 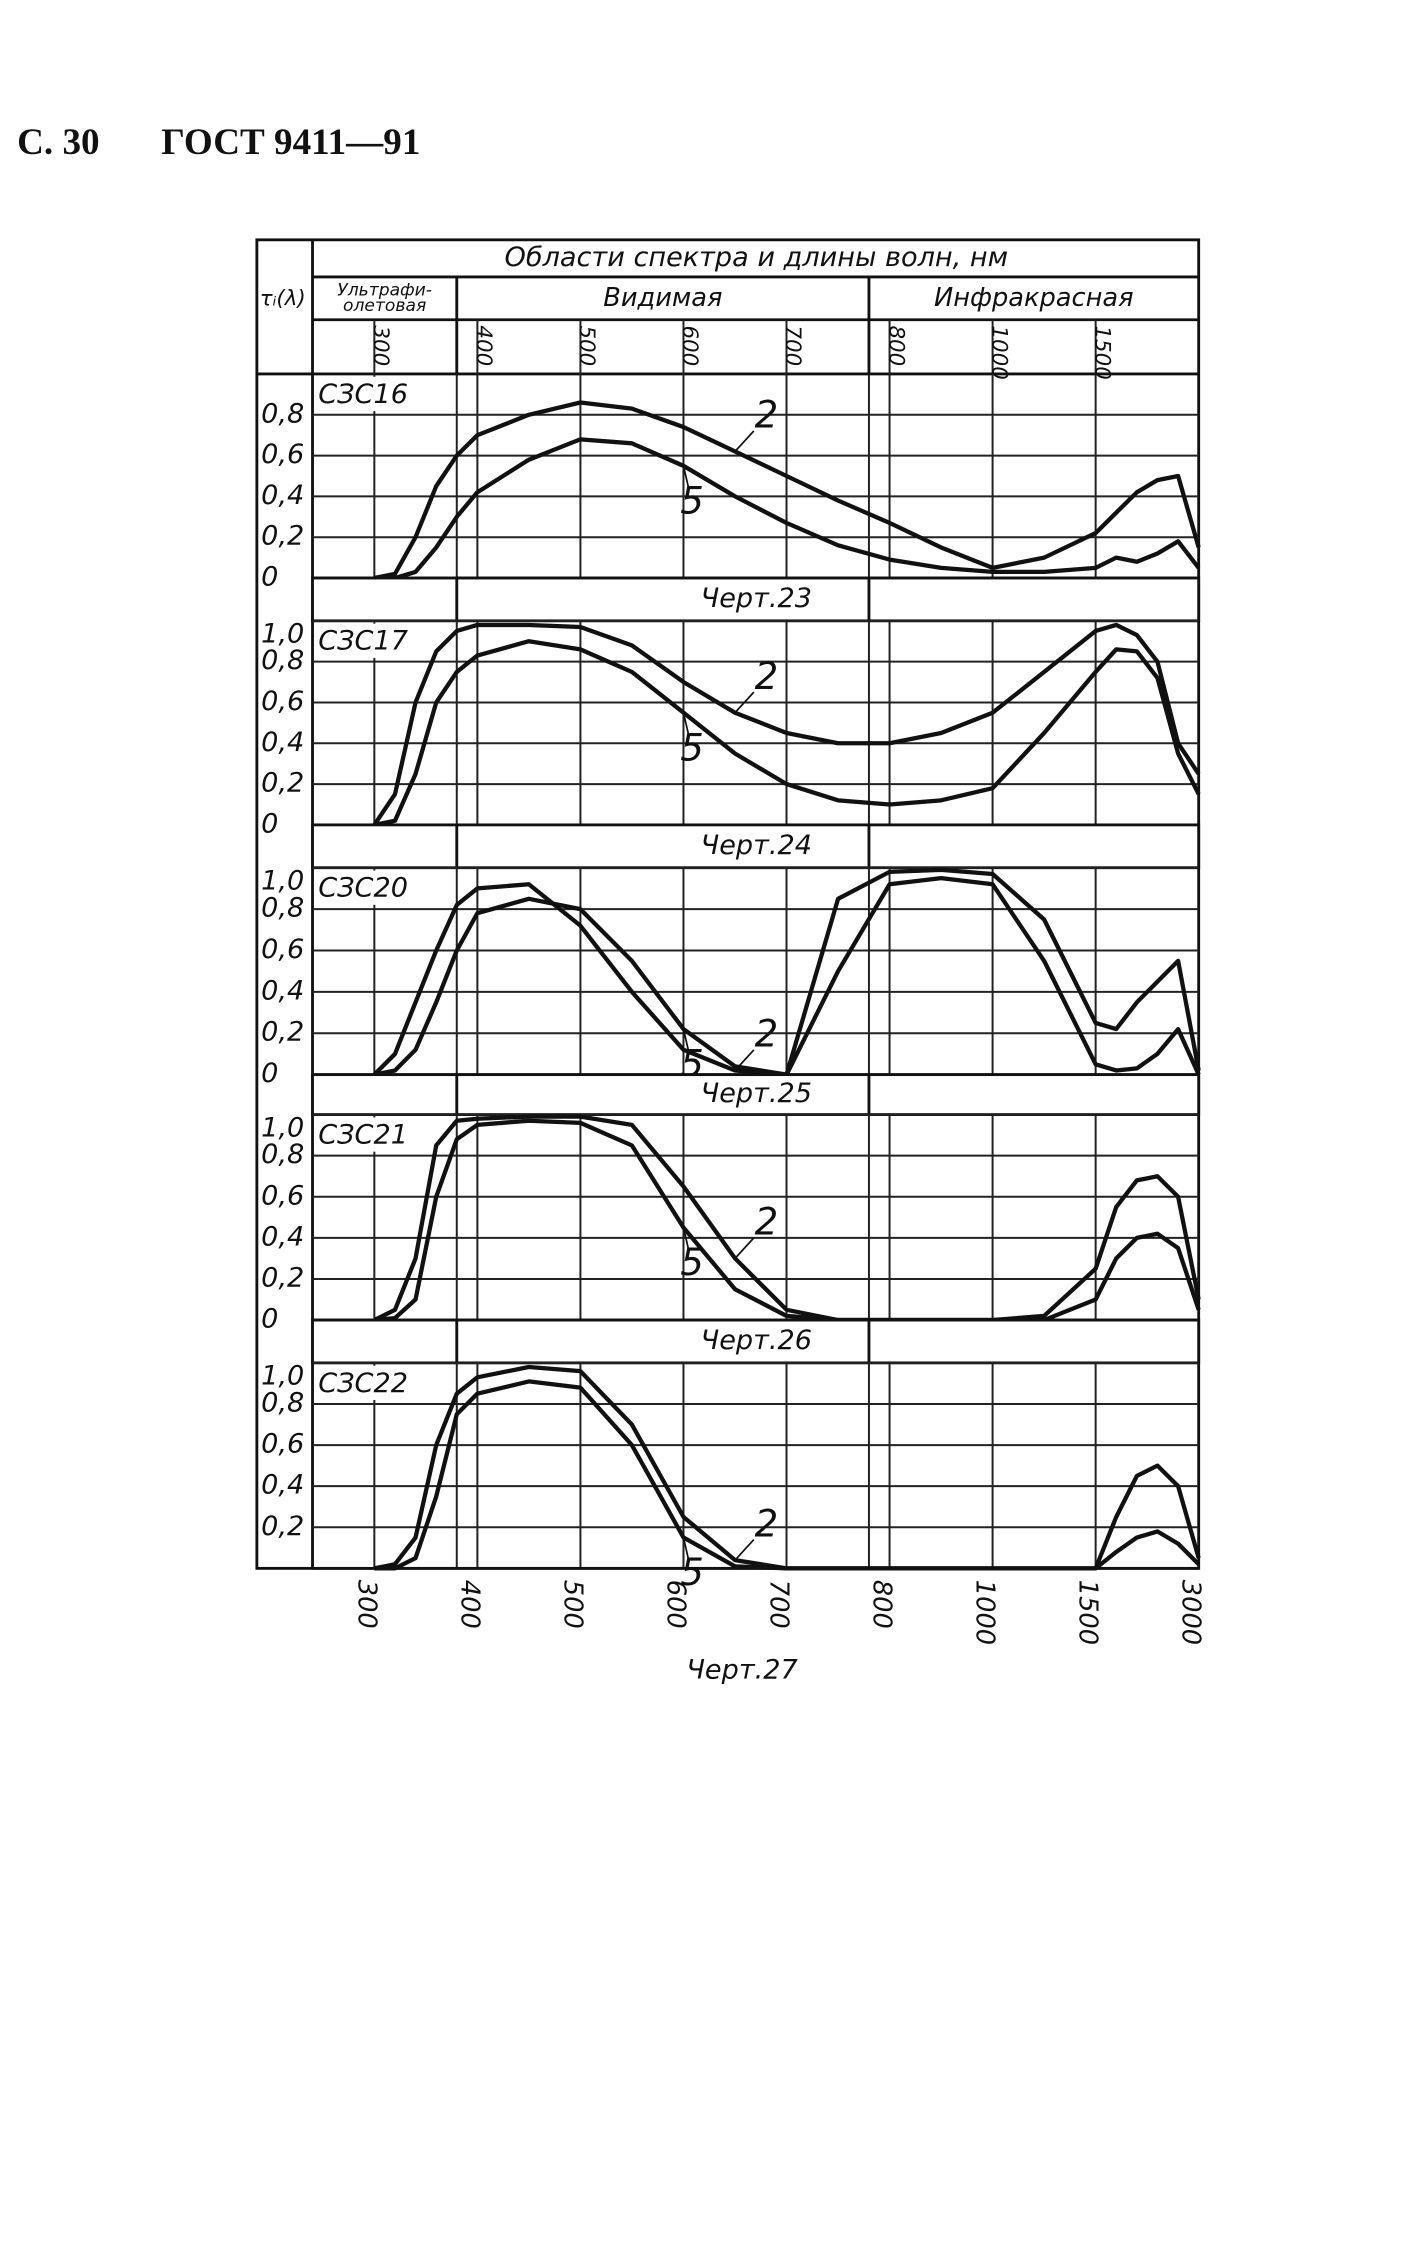 I want to click on x-tick-label: 1500, so click(x=1088, y=1612).